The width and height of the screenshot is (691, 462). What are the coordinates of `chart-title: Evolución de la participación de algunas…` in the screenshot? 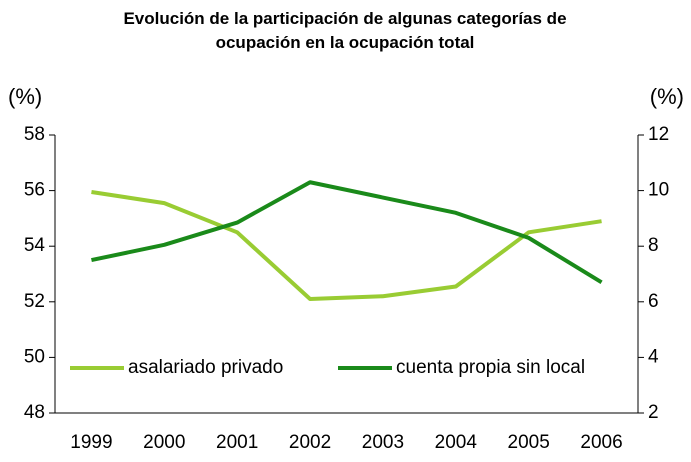 It's located at (344, 30).